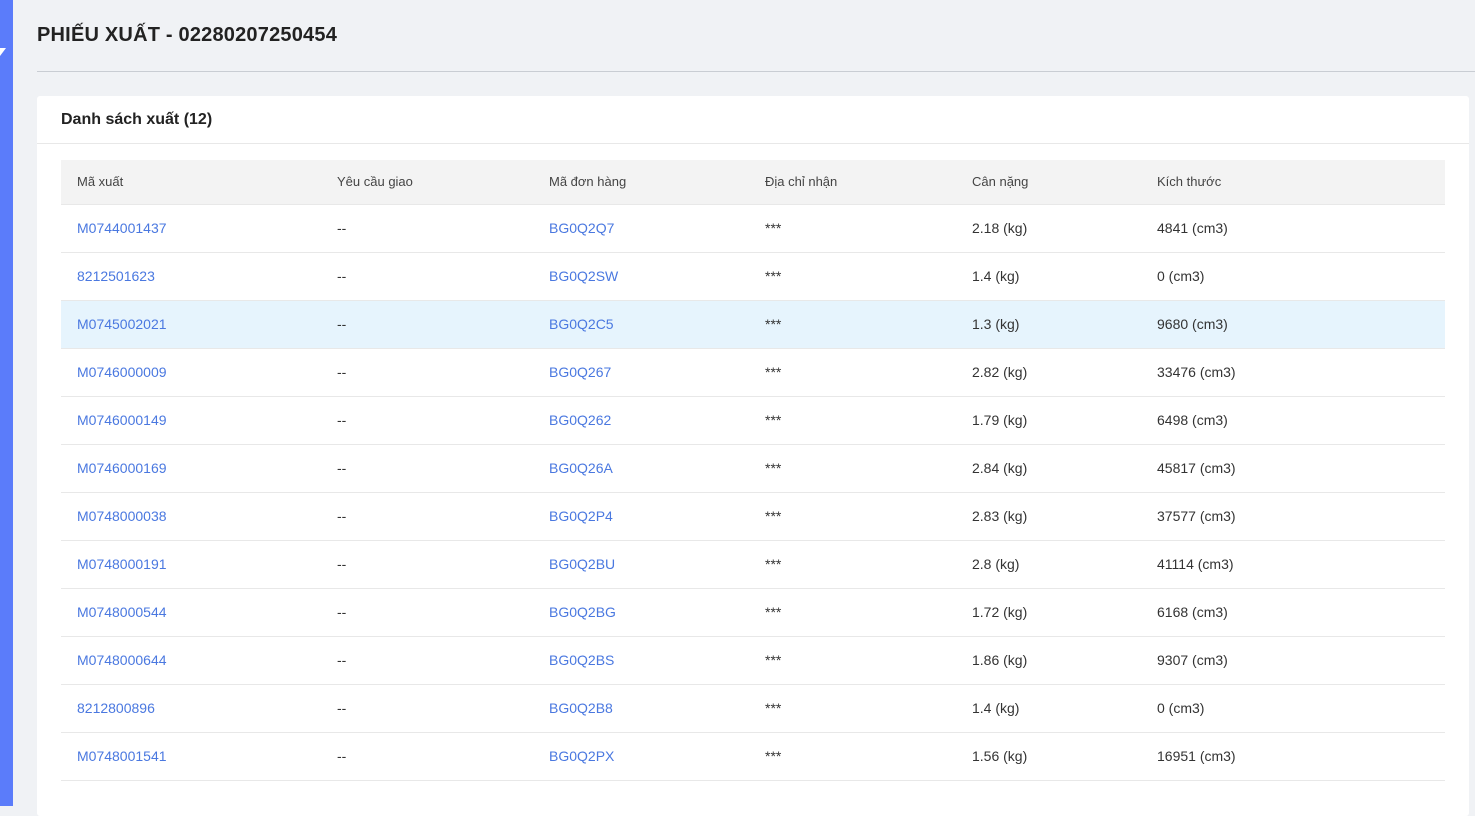 This screenshot has width=1475, height=816. What do you see at coordinates (122, 468) in the screenshot?
I see `cell-ma-xuat-link: M0746000169` at bounding box center [122, 468].